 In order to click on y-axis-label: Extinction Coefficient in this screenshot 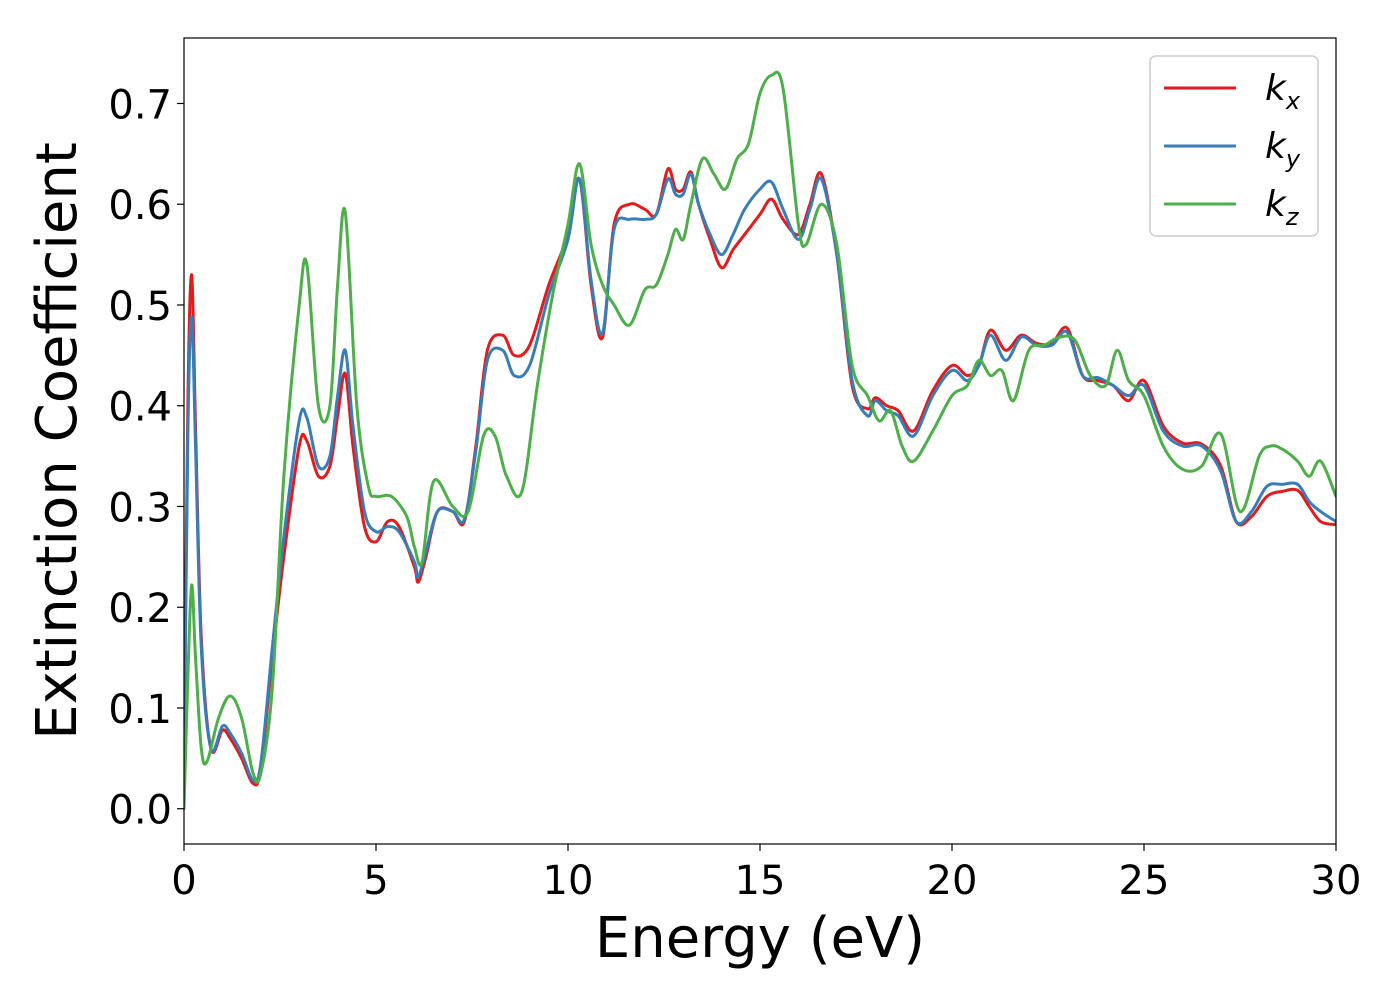, I will do `click(57, 441)`.